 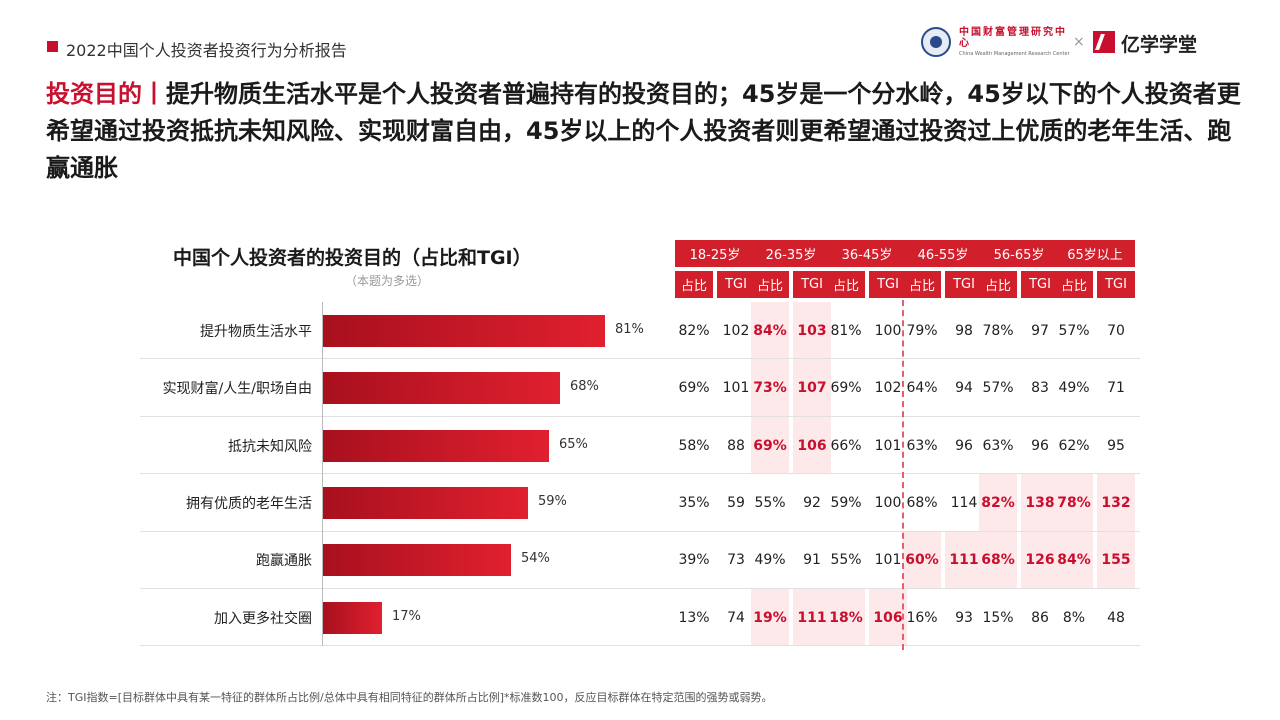 What do you see at coordinates (936, 42) in the screenshot?
I see `seal-icon` at bounding box center [936, 42].